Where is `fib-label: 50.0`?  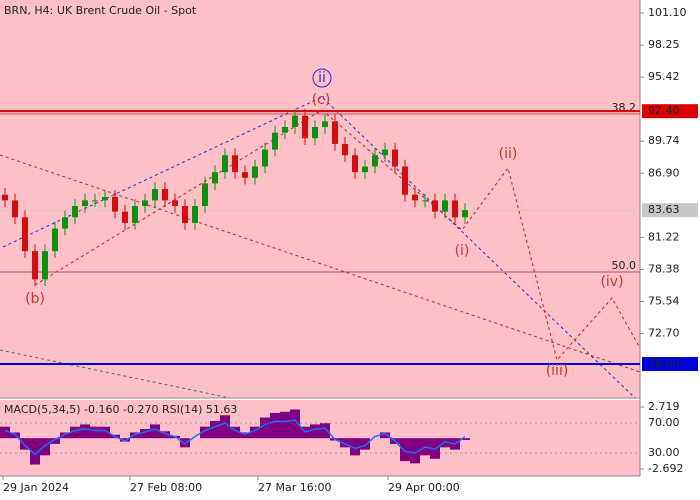 fib-label: 50.0 is located at coordinates (624, 265).